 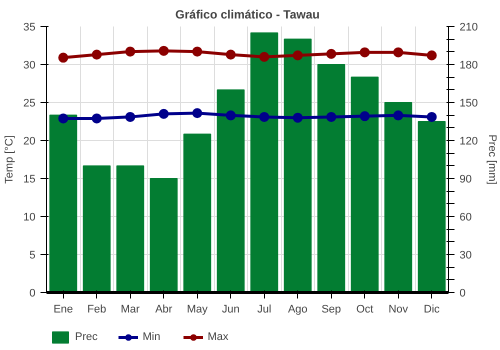 What do you see at coordinates (86, 337) in the screenshot?
I see `legend-label: Prec` at bounding box center [86, 337].